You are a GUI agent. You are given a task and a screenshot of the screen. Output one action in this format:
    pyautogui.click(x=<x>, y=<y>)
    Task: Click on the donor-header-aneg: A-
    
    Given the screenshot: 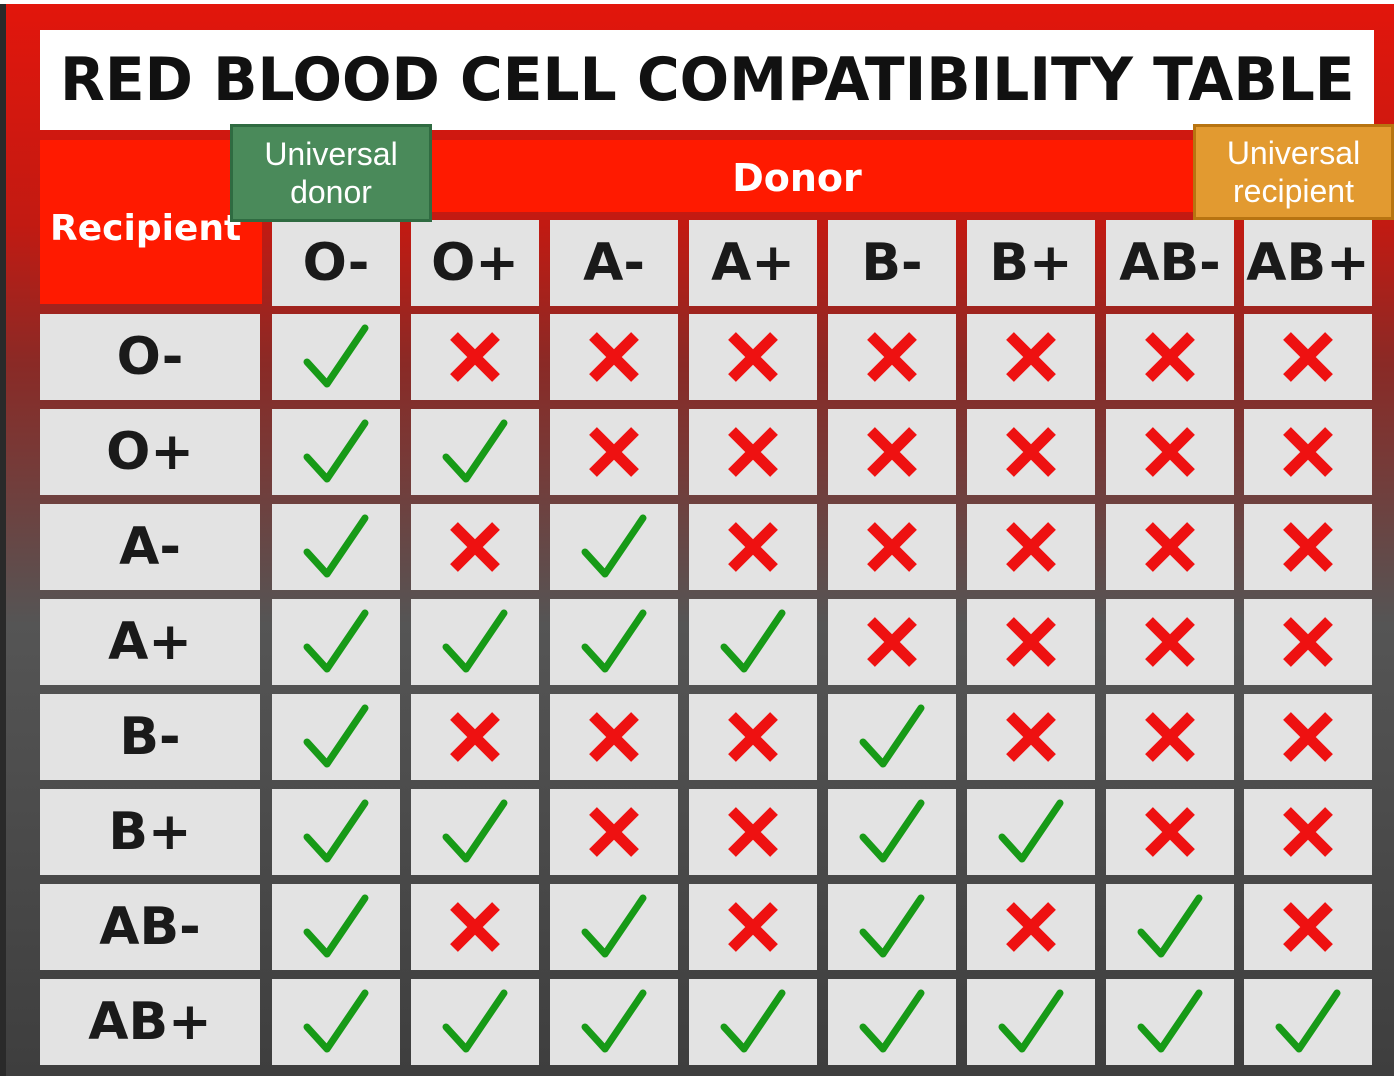 What is the action you would take?
    pyautogui.click(x=614, y=263)
    